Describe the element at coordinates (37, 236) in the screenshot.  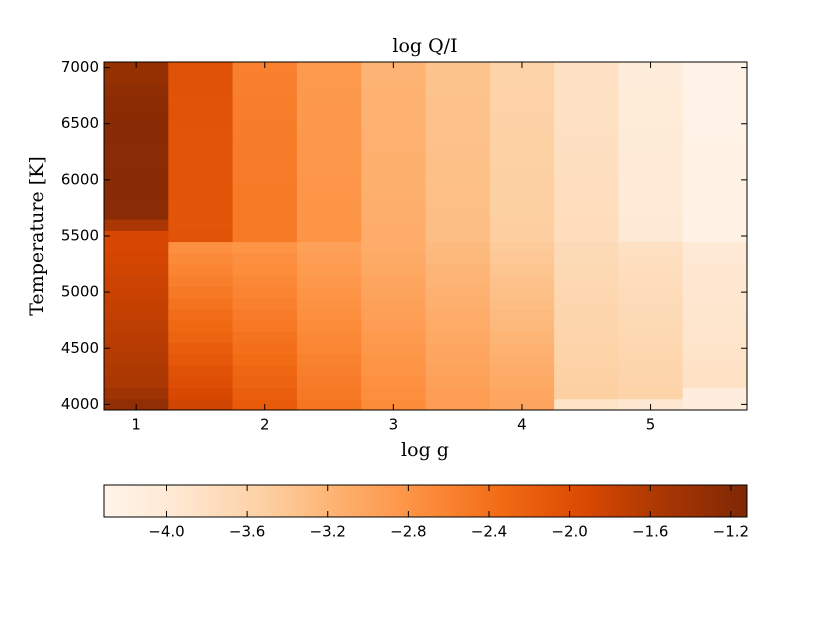
I see `y-axis-label: Temperature [K]` at that location.